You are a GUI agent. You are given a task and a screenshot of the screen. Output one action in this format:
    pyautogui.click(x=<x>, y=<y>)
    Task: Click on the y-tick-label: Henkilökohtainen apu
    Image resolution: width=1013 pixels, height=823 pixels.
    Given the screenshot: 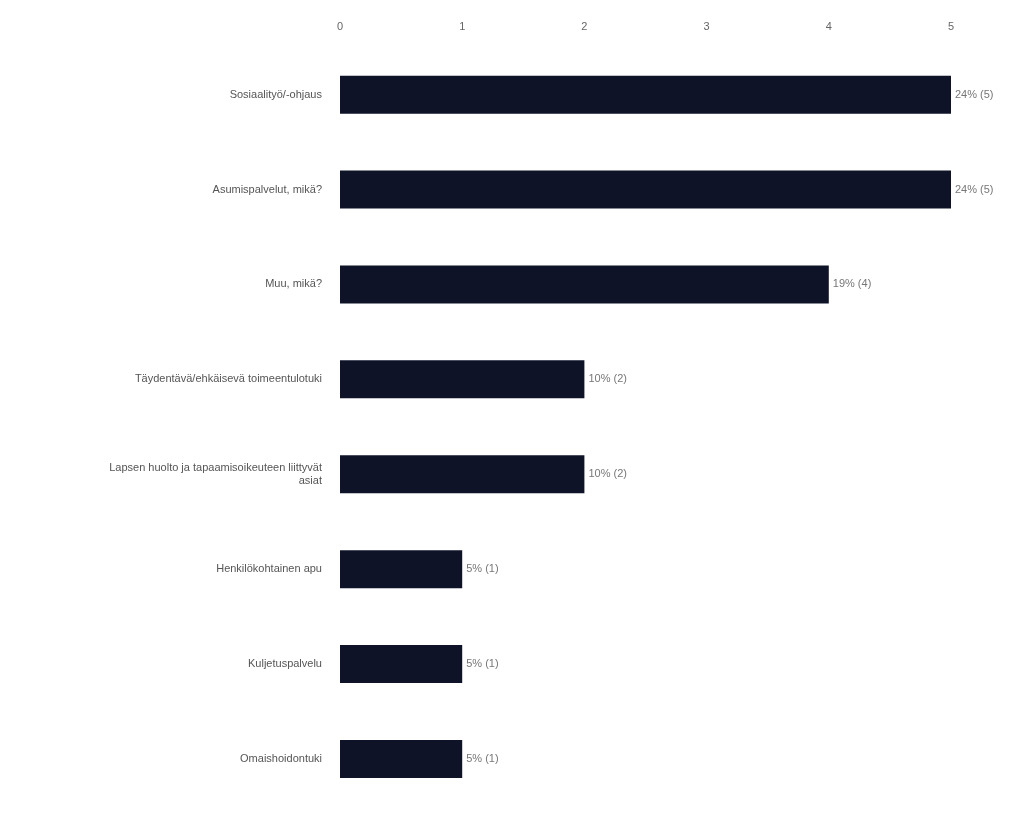 What is the action you would take?
    pyautogui.click(x=269, y=568)
    